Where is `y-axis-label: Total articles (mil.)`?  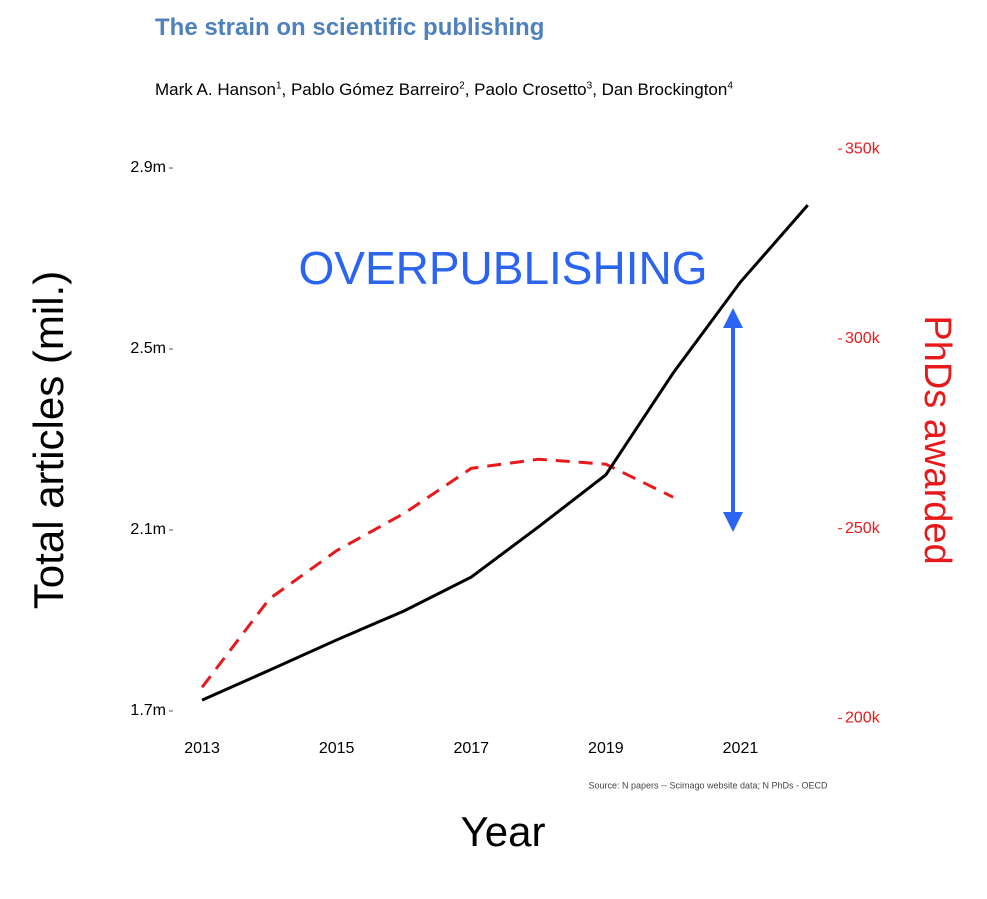 y-axis-label: Total articles (mil.) is located at coordinates (48, 440).